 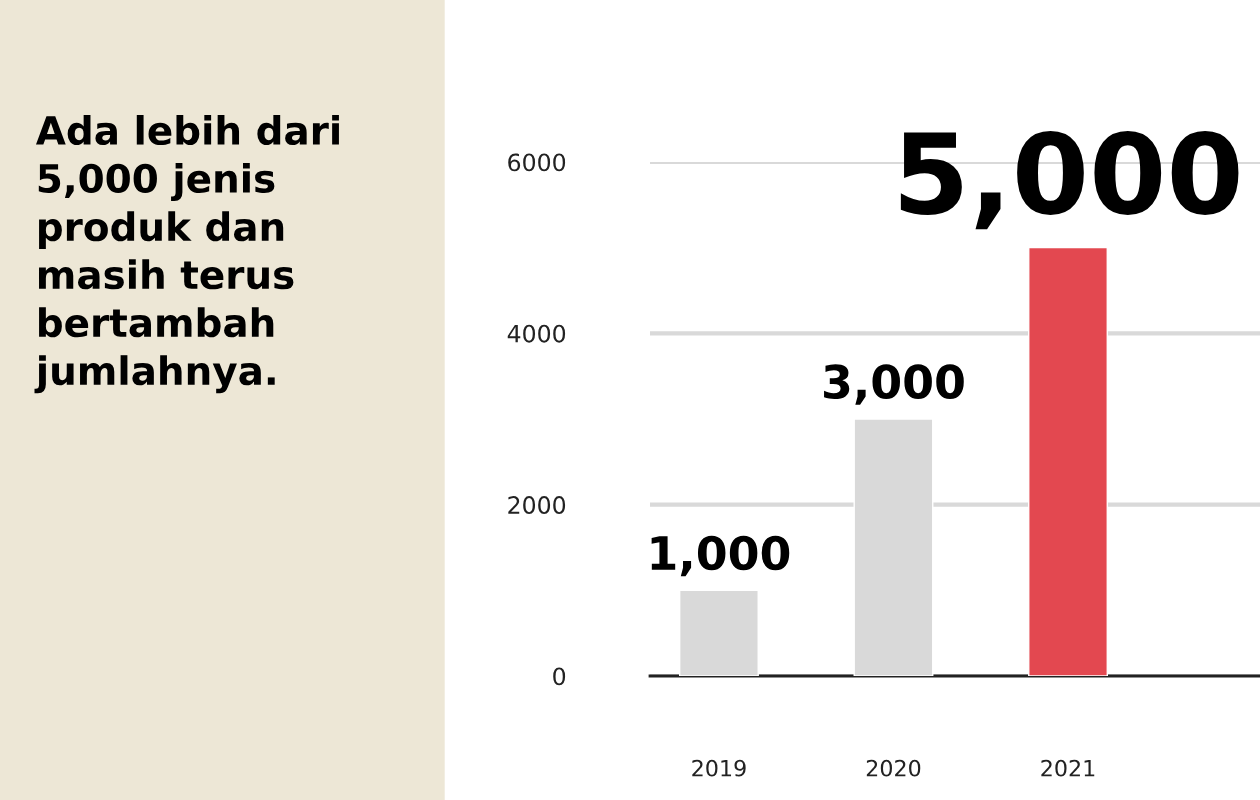 I want to click on y-tick-label: 0, so click(x=559, y=676).